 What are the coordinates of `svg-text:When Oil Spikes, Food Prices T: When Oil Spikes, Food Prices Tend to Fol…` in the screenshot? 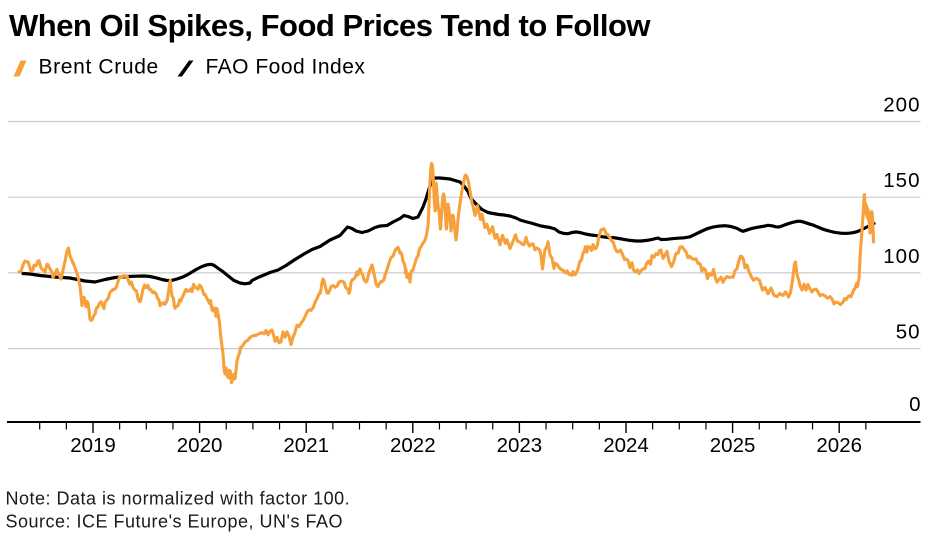 It's located at (330, 25).